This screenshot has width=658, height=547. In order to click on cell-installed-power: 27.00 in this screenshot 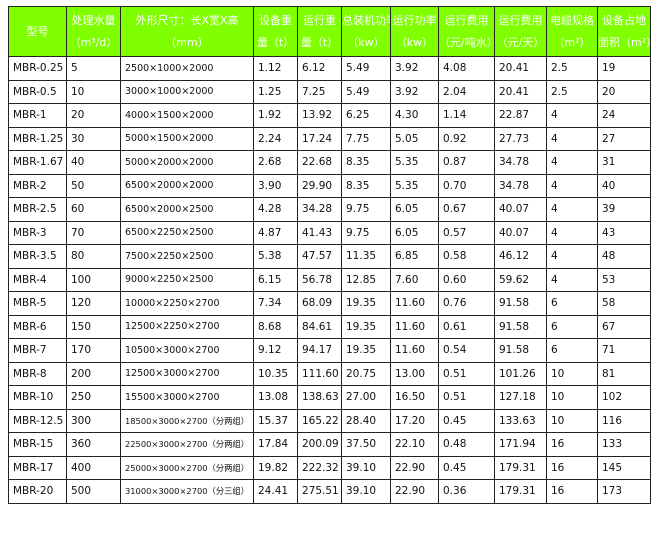, I will do `click(366, 397)`.